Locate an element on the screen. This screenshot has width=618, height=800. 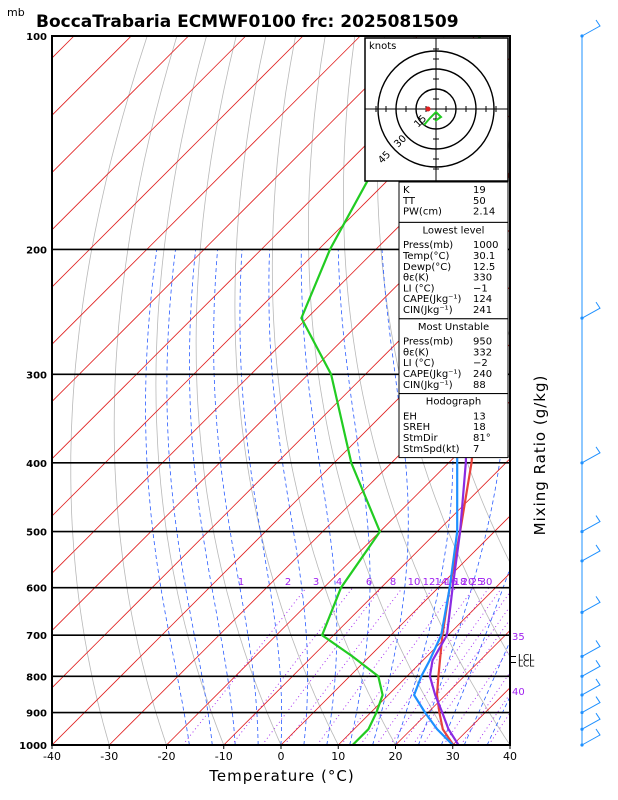
pressure-tick-label: 700 is located at coordinates (36, 636).